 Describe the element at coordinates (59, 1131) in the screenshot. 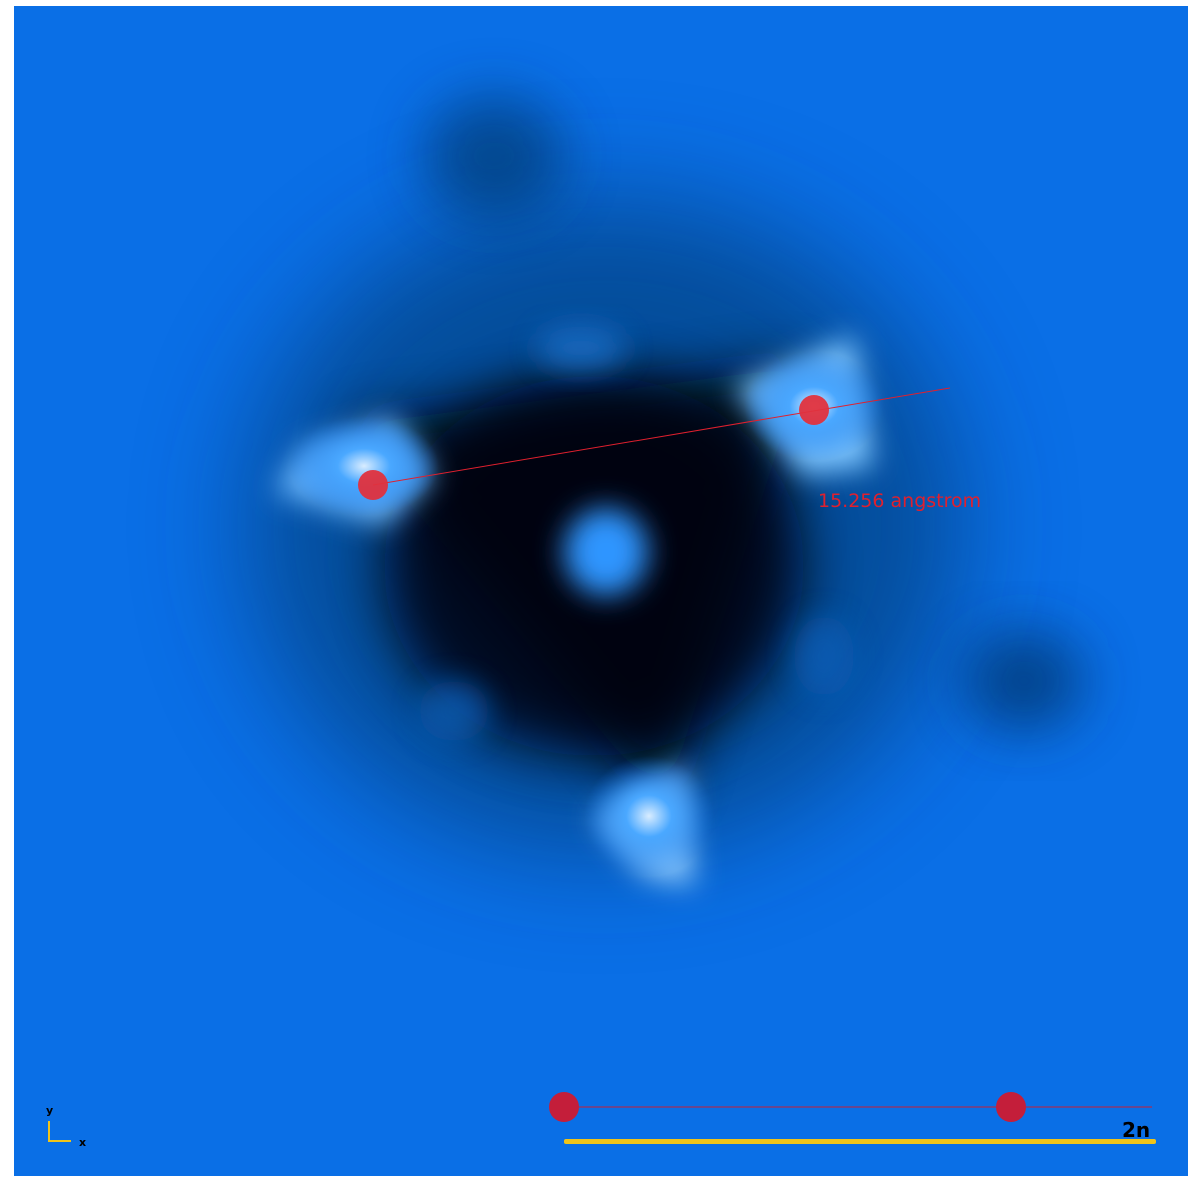

I see `axis-indicator` at that location.